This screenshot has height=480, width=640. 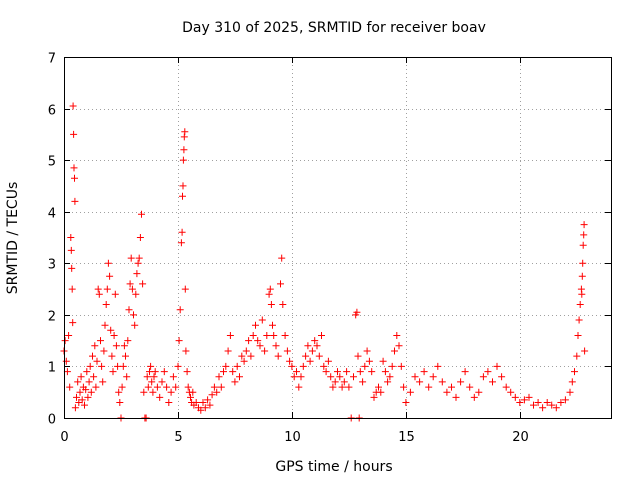 What do you see at coordinates (406, 437) in the screenshot?
I see `x-tick-label: 15` at bounding box center [406, 437].